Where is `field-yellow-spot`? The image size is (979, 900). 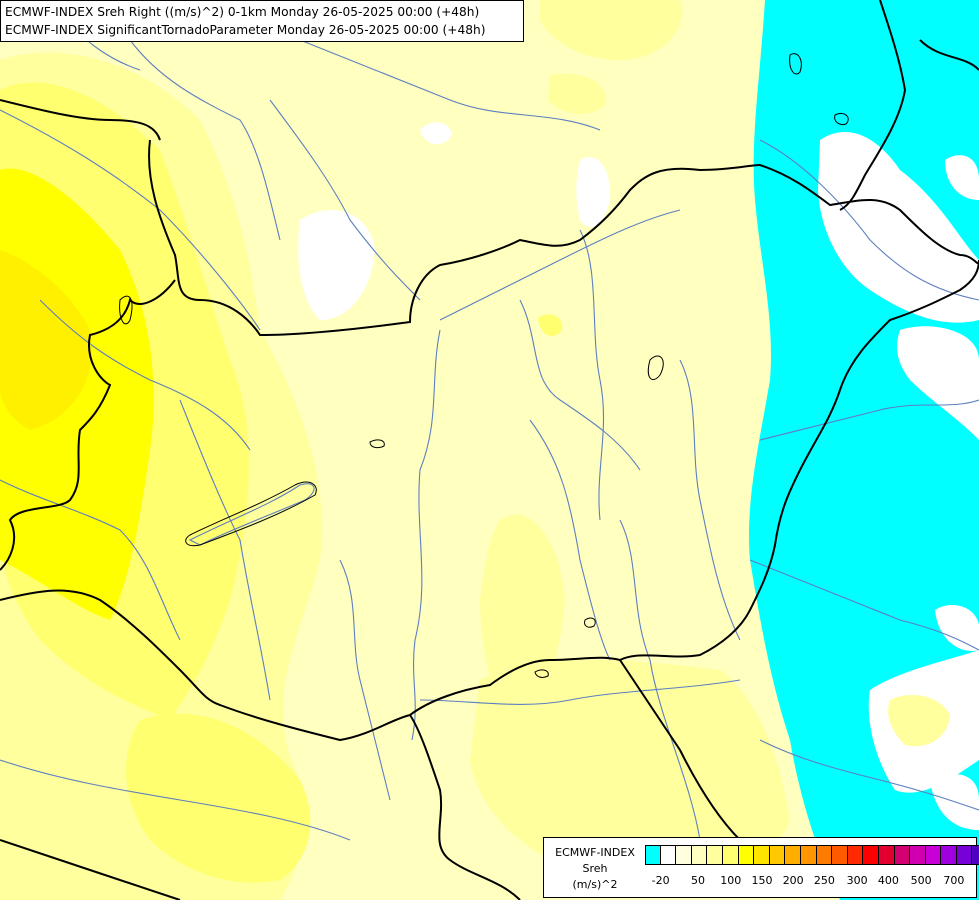 field-yellow-spot is located at coordinates (550, 325).